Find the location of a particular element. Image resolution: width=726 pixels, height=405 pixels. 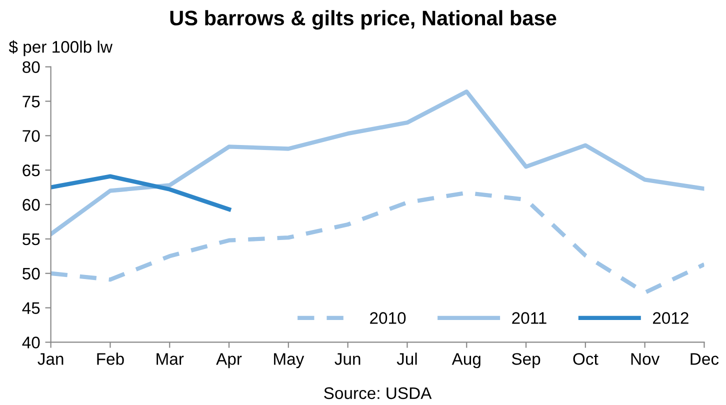

legend-label: 2011 is located at coordinates (529, 318).